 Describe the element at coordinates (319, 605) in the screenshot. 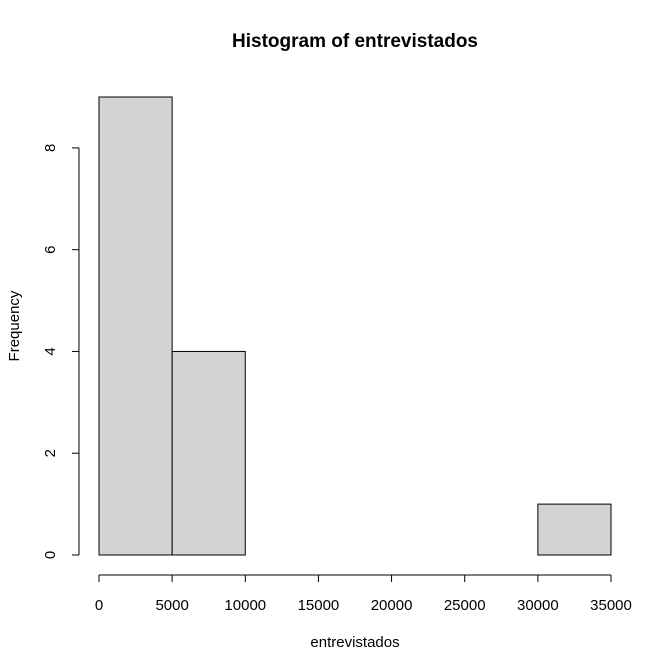

I see `x-tick-label: 15000` at that location.